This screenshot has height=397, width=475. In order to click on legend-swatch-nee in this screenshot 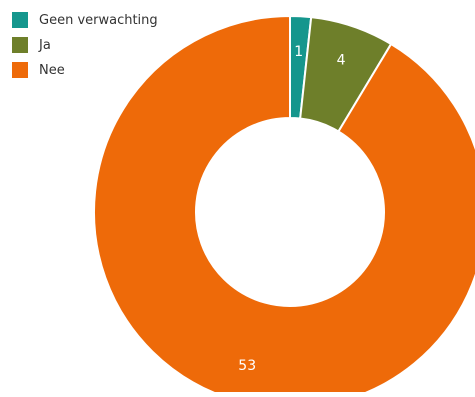, I will do `click(20, 70)`.